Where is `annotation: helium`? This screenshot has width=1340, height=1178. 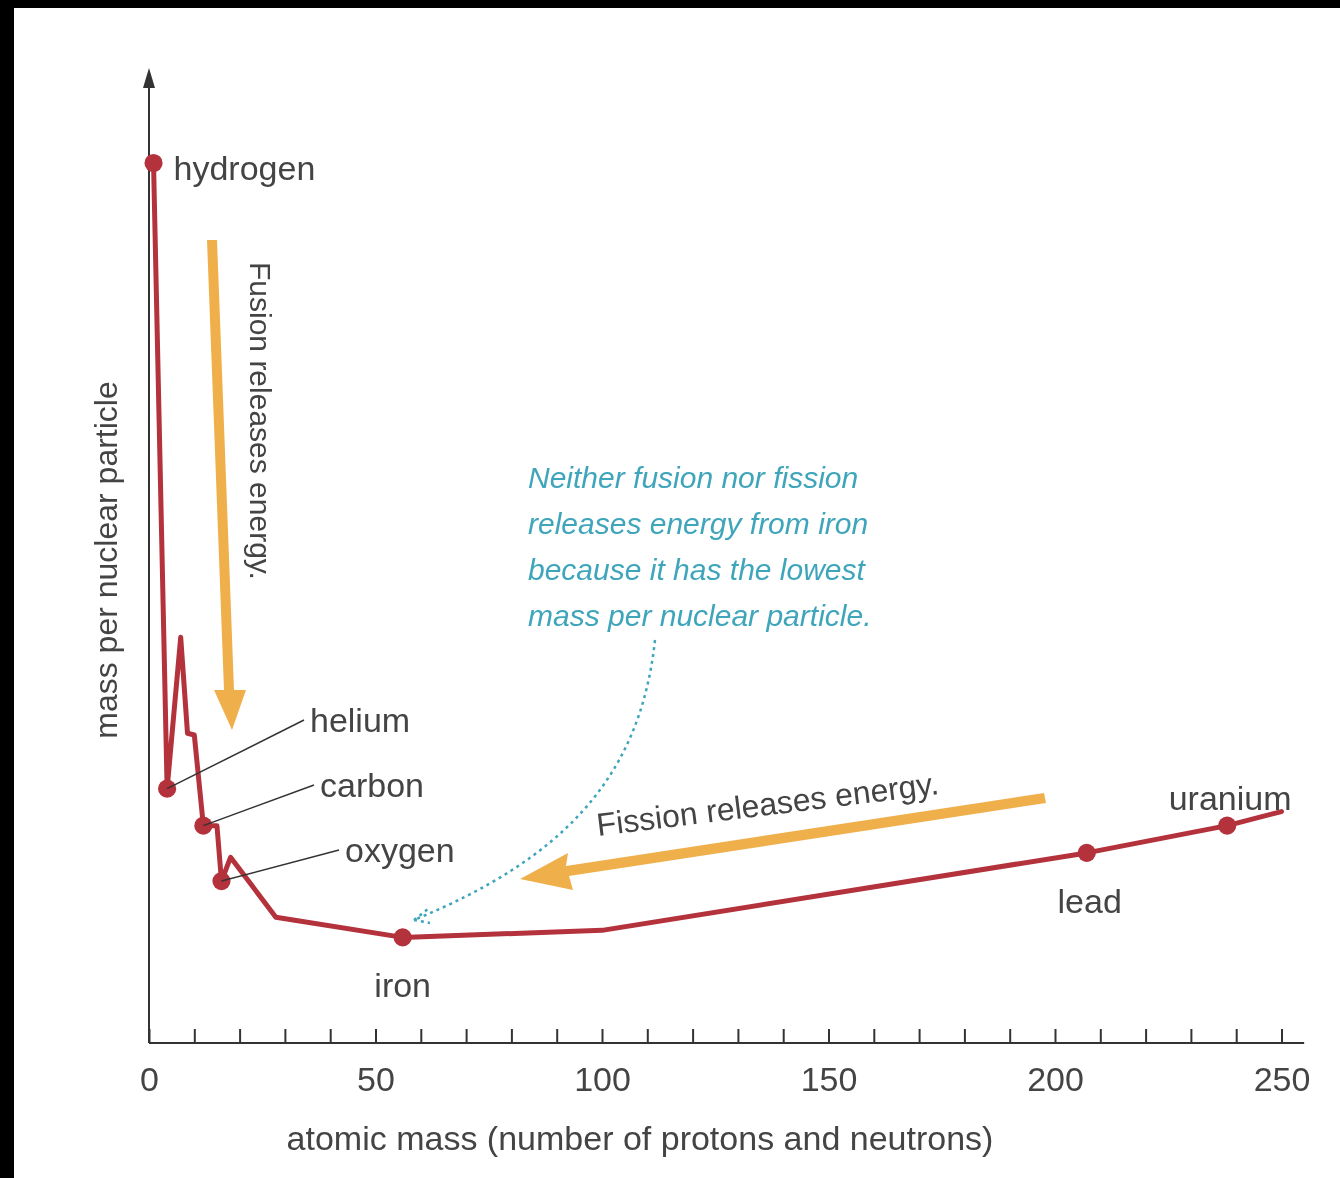
annotation: helium is located at coordinates (360, 720).